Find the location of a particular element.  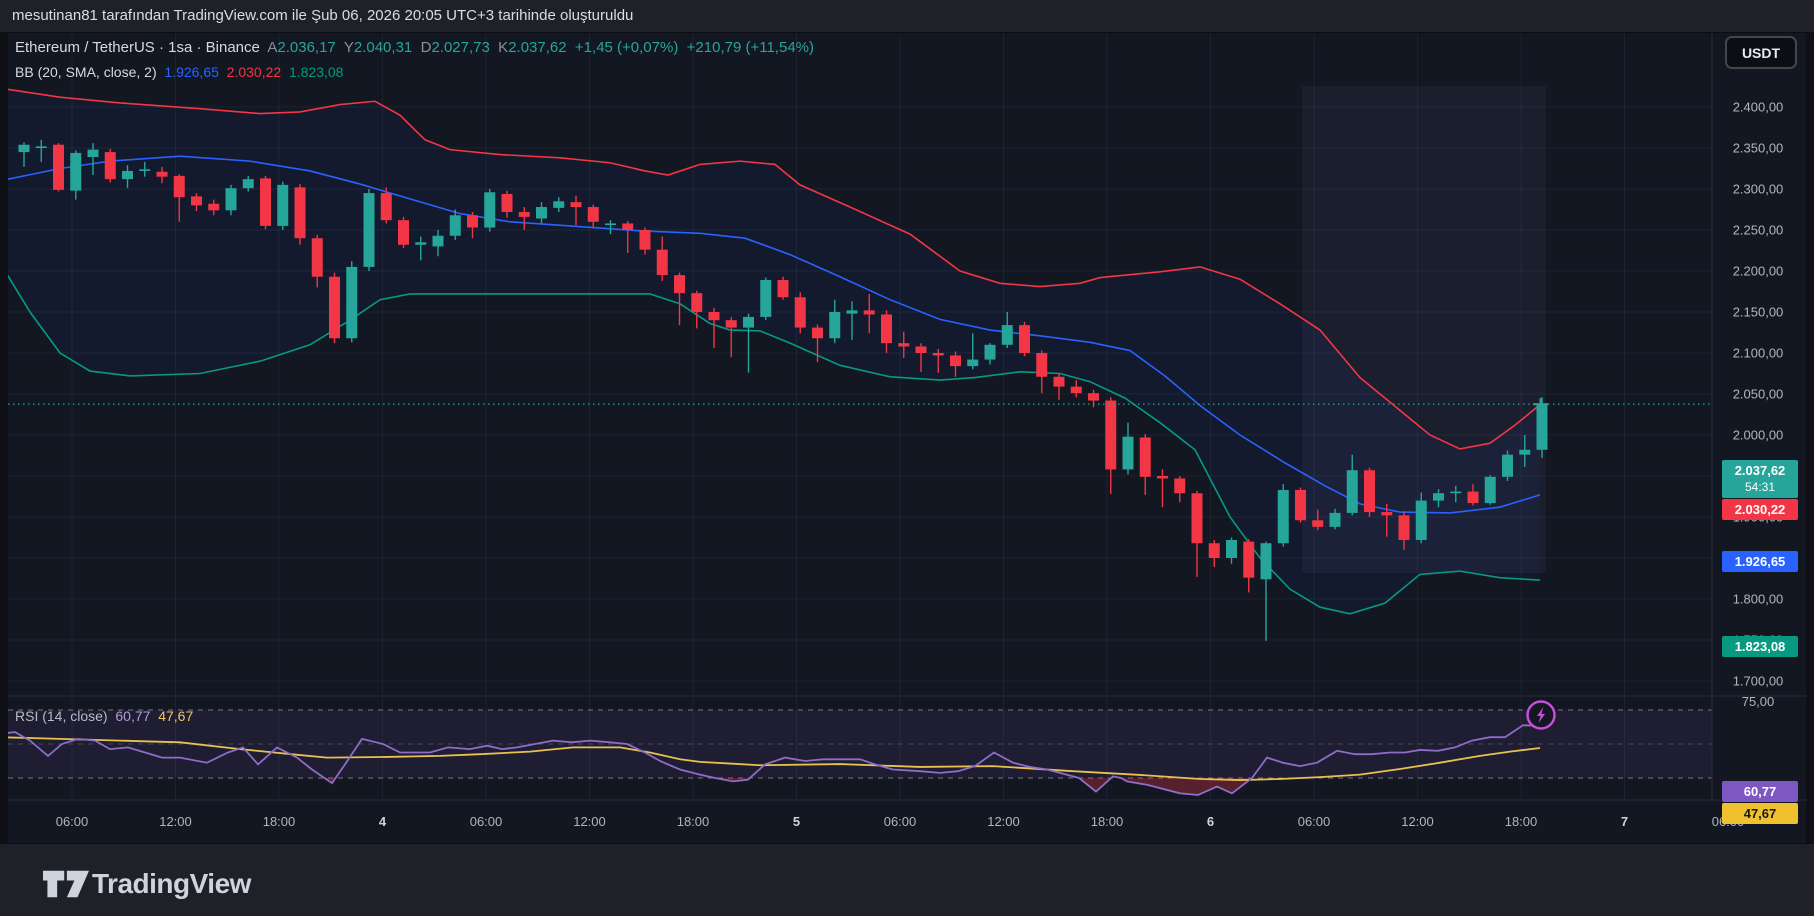

footer-bar: TradingView is located at coordinates (907, 879).